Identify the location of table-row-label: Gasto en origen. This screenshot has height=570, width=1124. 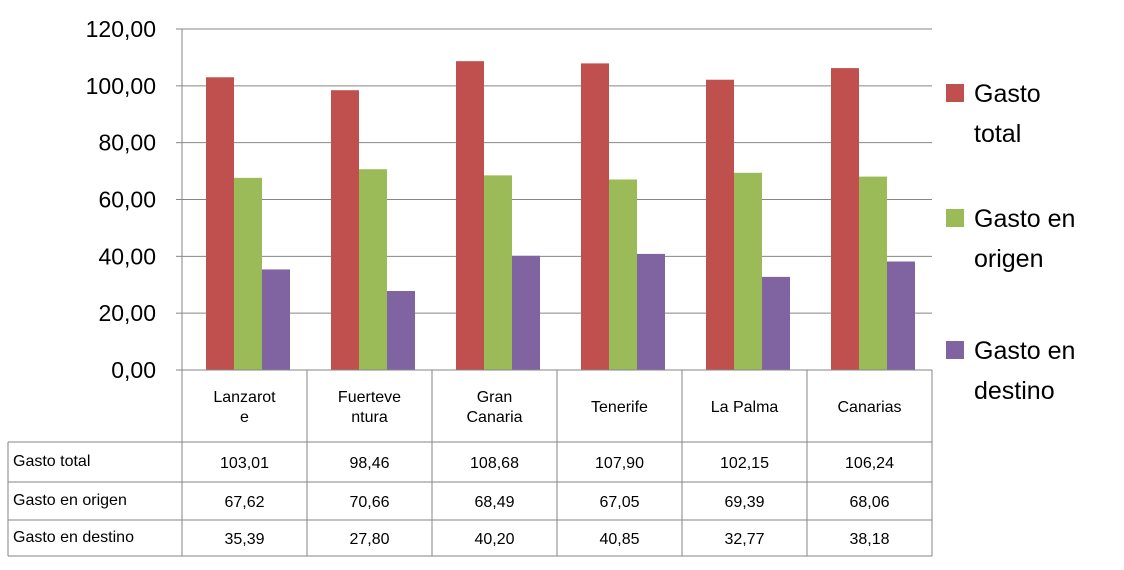
(70, 500).